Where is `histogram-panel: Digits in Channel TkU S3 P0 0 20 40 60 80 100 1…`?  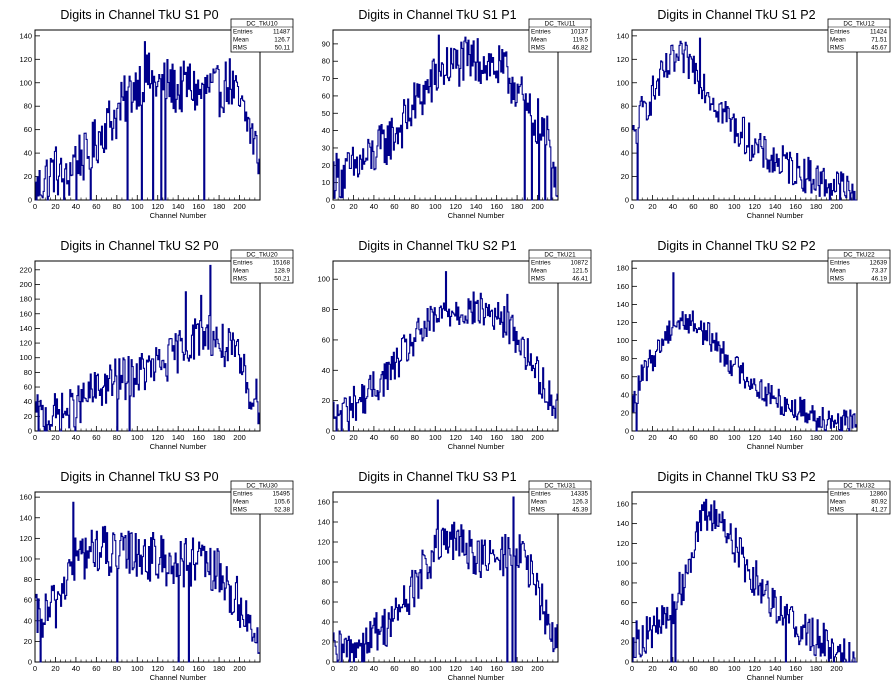
histogram-panel: Digits in Channel TkU S3 P0 0 20 40 60 80 100 1… is located at coordinates (156, 576).